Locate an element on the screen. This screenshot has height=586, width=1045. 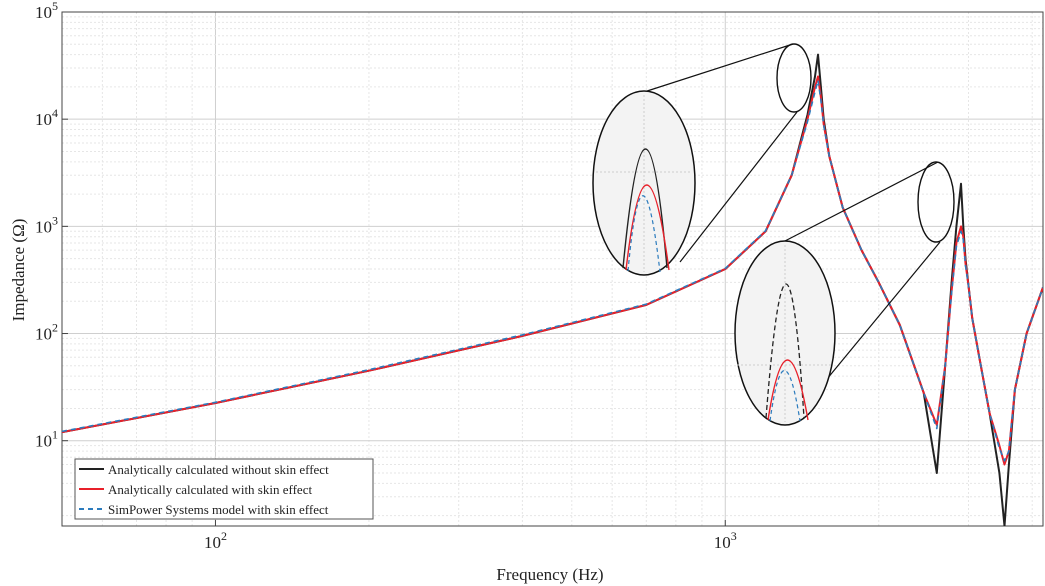
legend-item: Analytically calculated with skin effect is located at coordinates (195, 489).